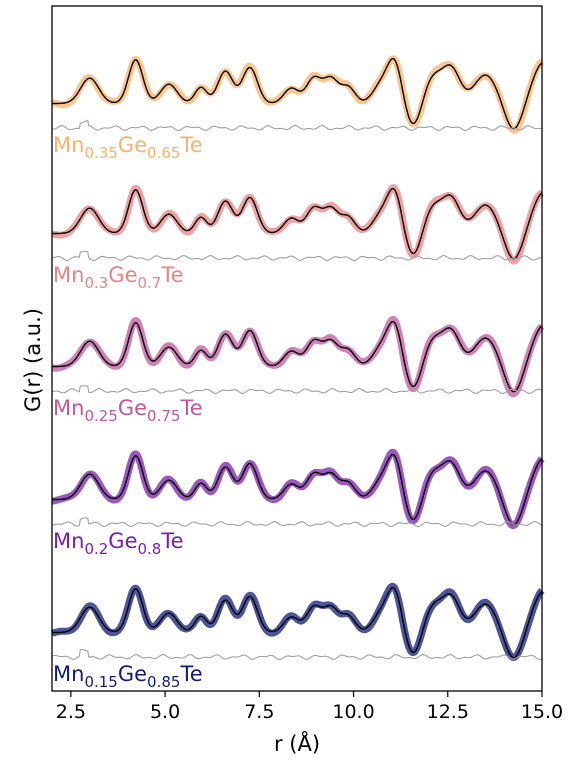 This screenshot has height=761, width=569. What do you see at coordinates (259, 712) in the screenshot?
I see `x-tick-label: 7.5` at bounding box center [259, 712].